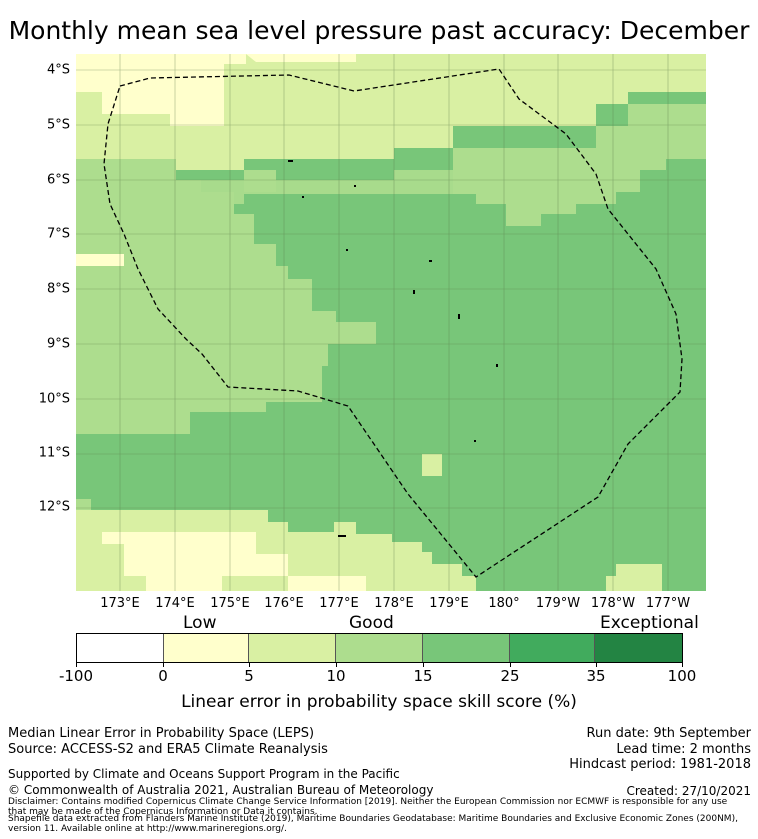 The image size is (758, 839). I want to click on colorbar-tick: -100, so click(76, 676).